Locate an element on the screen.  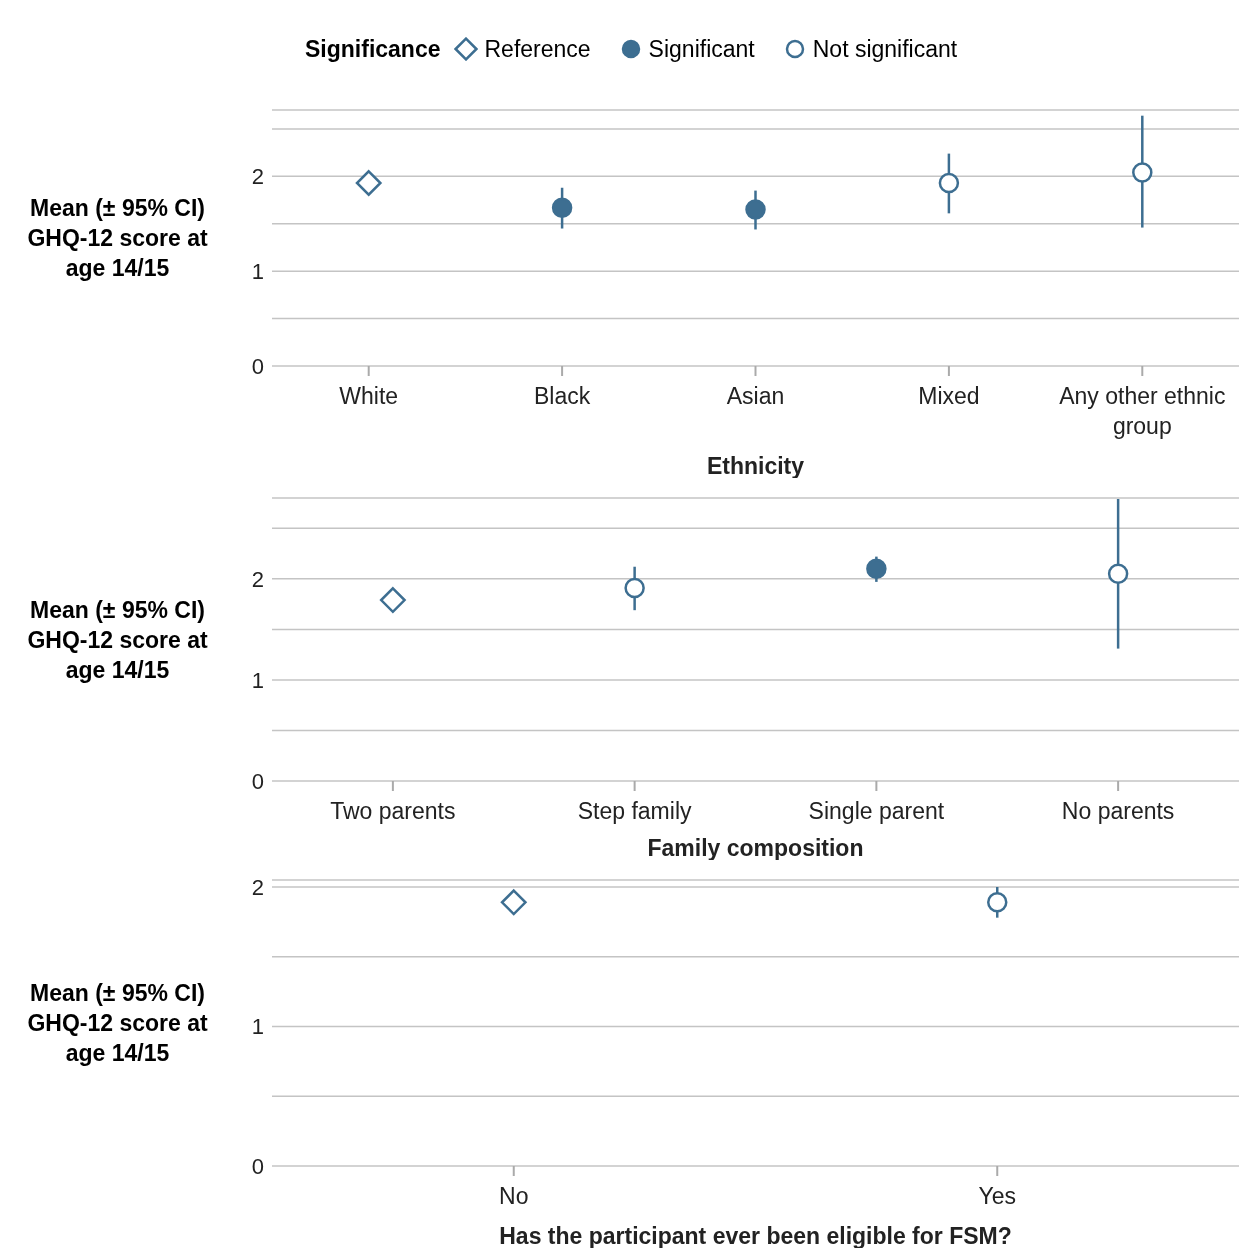
x-tick-label: No parents is located at coordinates (1118, 811).